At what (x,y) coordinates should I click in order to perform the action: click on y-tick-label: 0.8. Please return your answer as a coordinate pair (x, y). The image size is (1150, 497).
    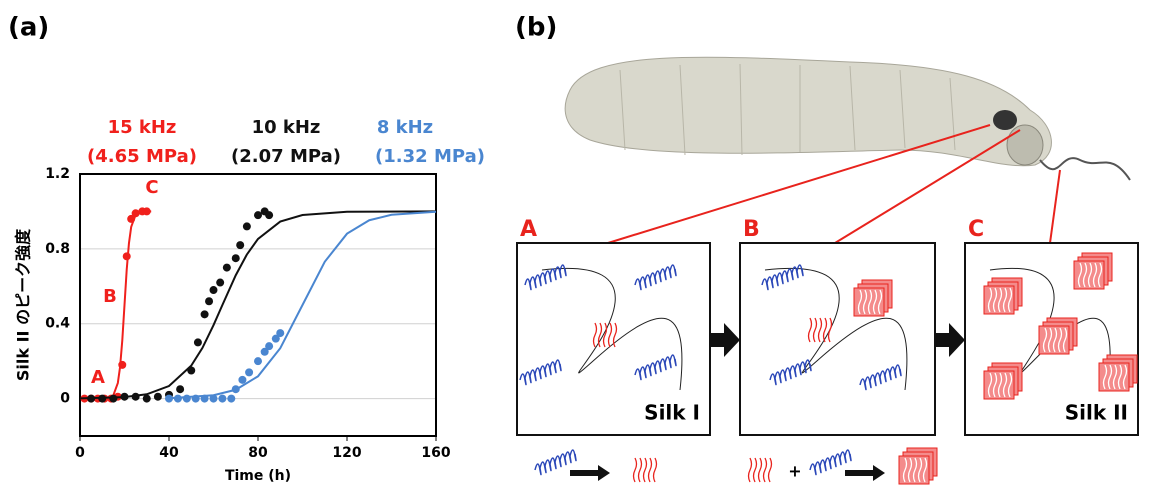
    Looking at the image, I should click on (57, 249).